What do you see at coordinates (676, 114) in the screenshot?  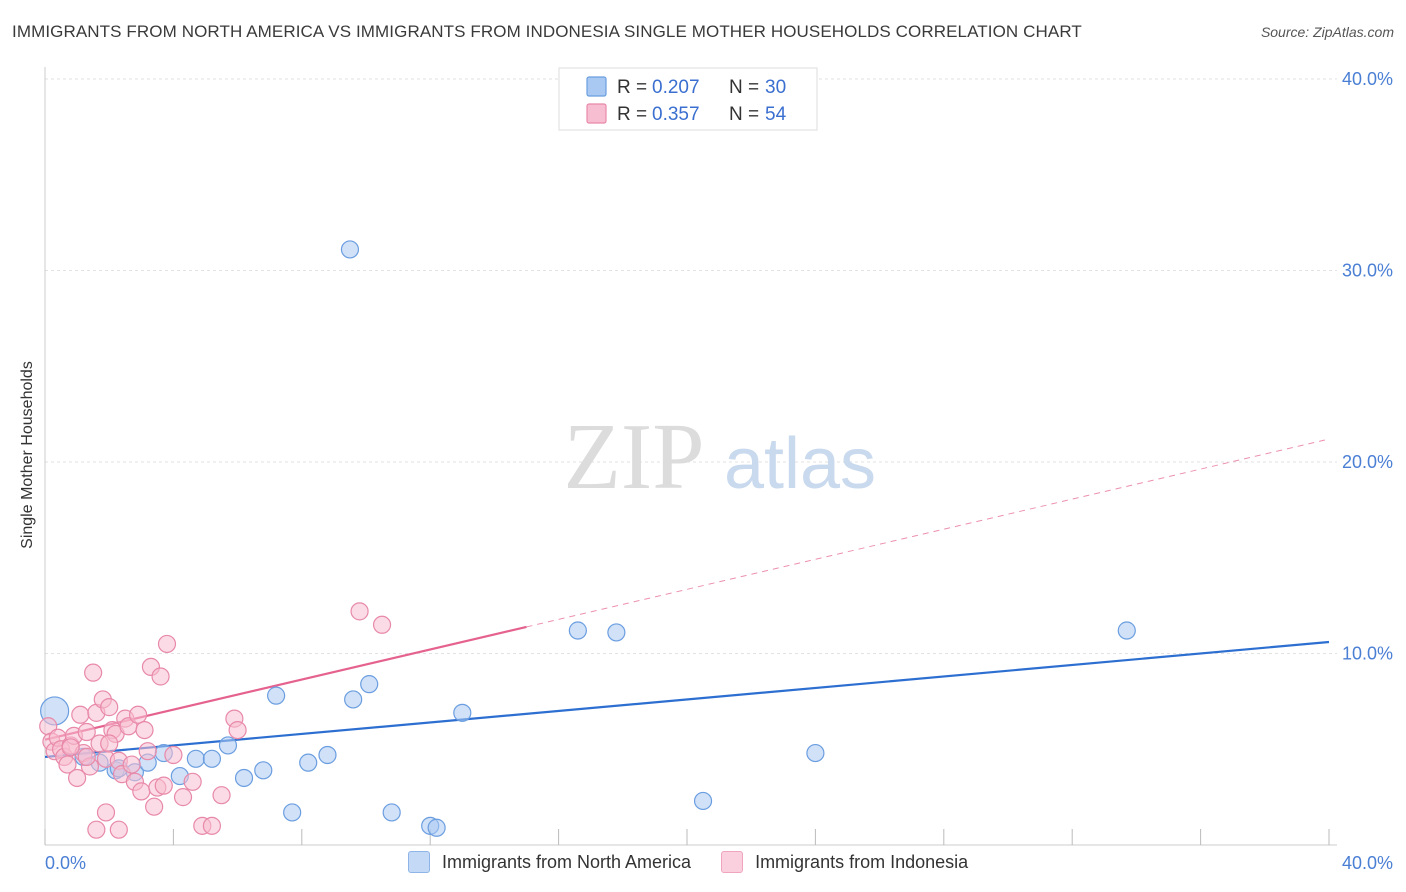 I see `stats-r-value: 0.357` at bounding box center [676, 114].